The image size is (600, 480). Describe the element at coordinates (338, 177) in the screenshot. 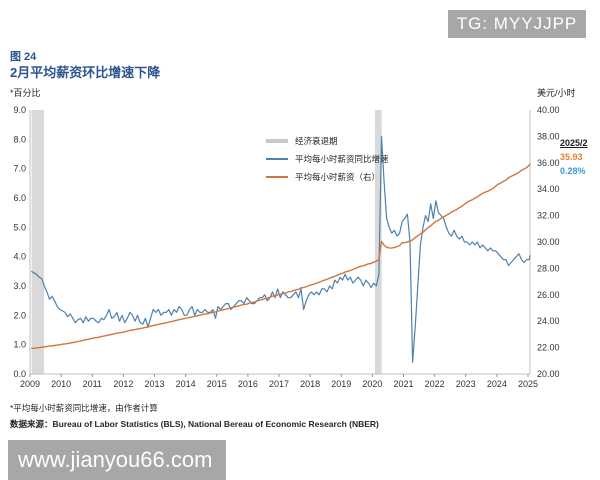

I see `legend-label-wage-level: 平均每小时薪资（右）` at that location.